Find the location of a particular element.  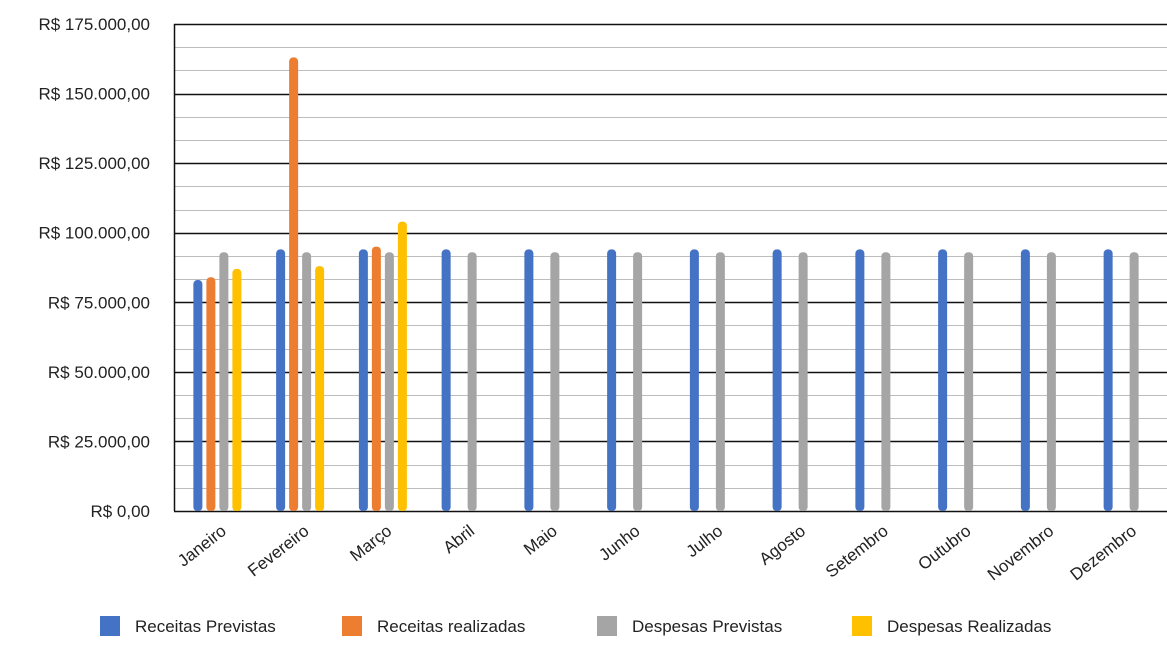

x-tick-label: Março is located at coordinates (370, 543).